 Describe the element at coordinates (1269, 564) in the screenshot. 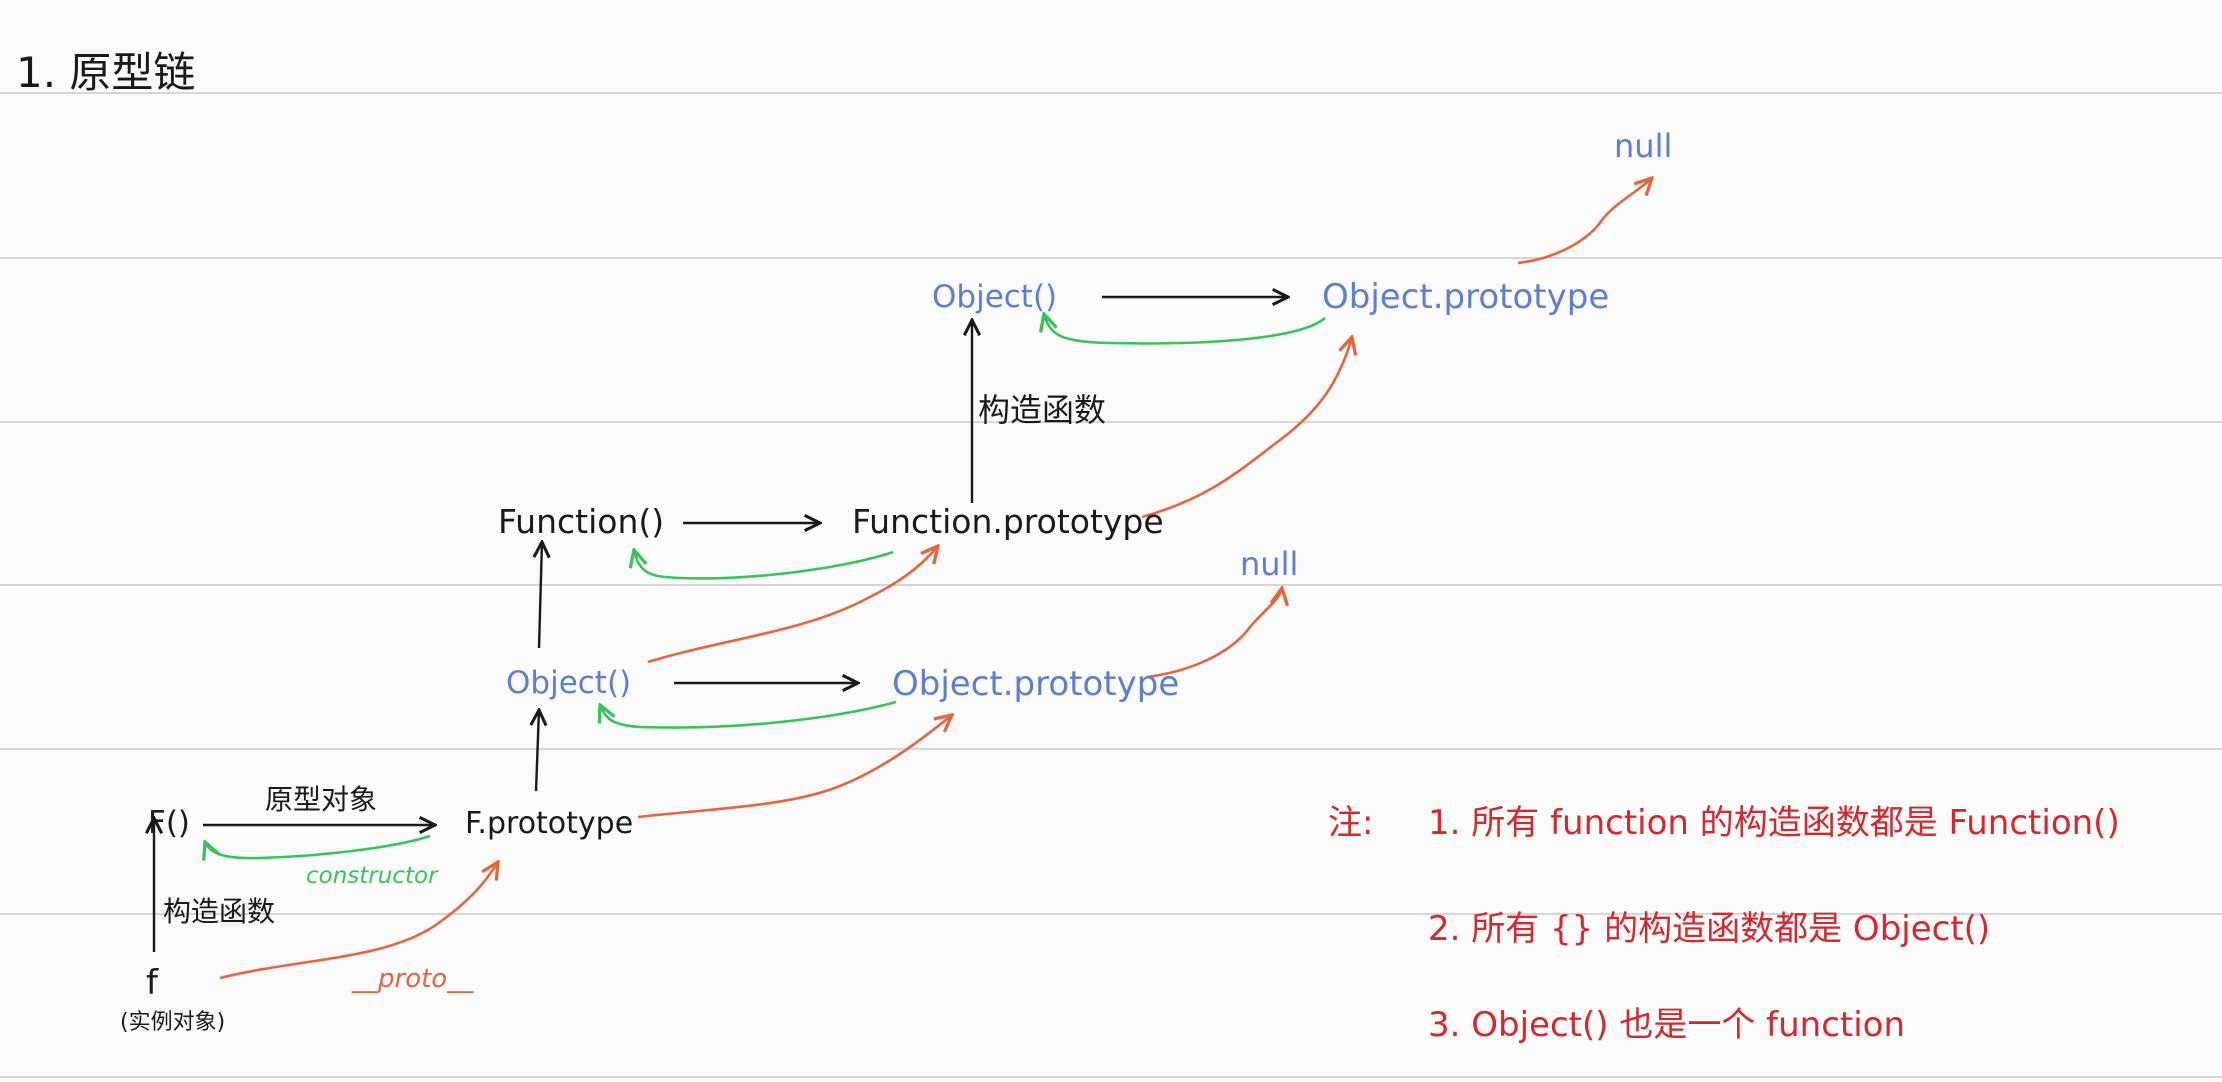

I see `node-null-mid: null` at that location.